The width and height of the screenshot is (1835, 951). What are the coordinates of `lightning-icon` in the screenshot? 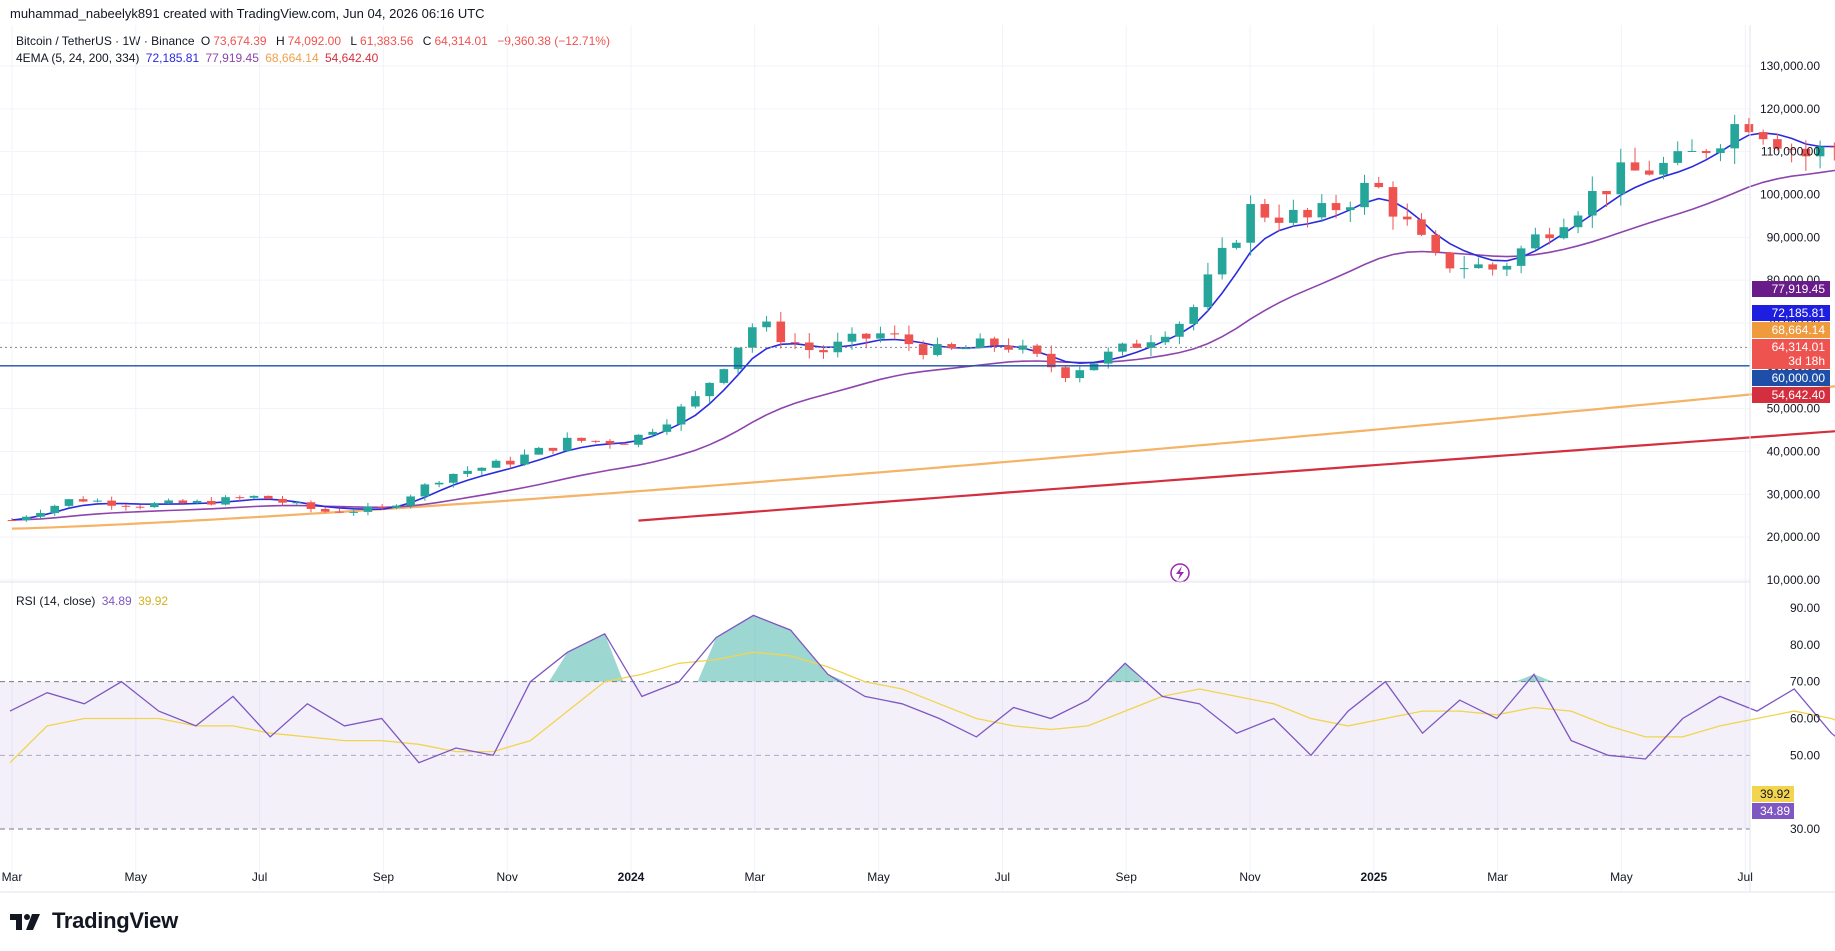 It's located at (1180, 573).